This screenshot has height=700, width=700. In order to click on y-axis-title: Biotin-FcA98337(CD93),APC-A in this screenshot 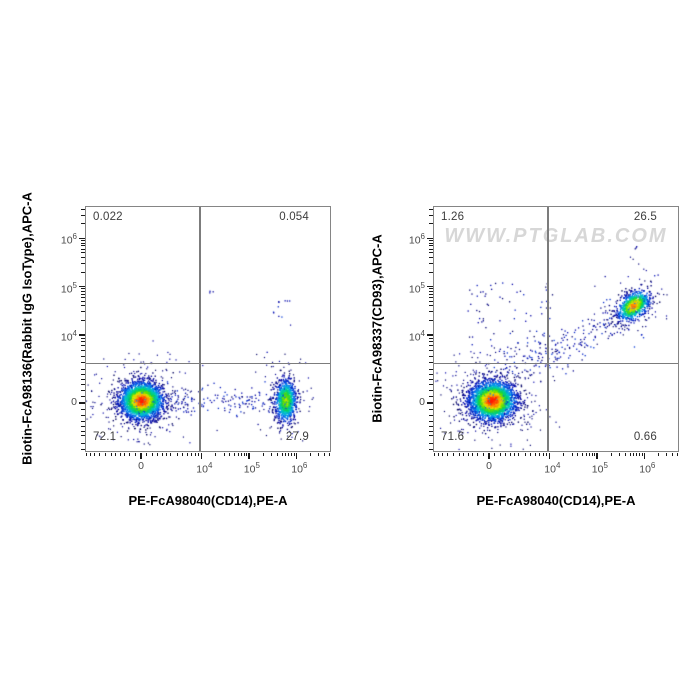, I will do `click(377, 328)`.